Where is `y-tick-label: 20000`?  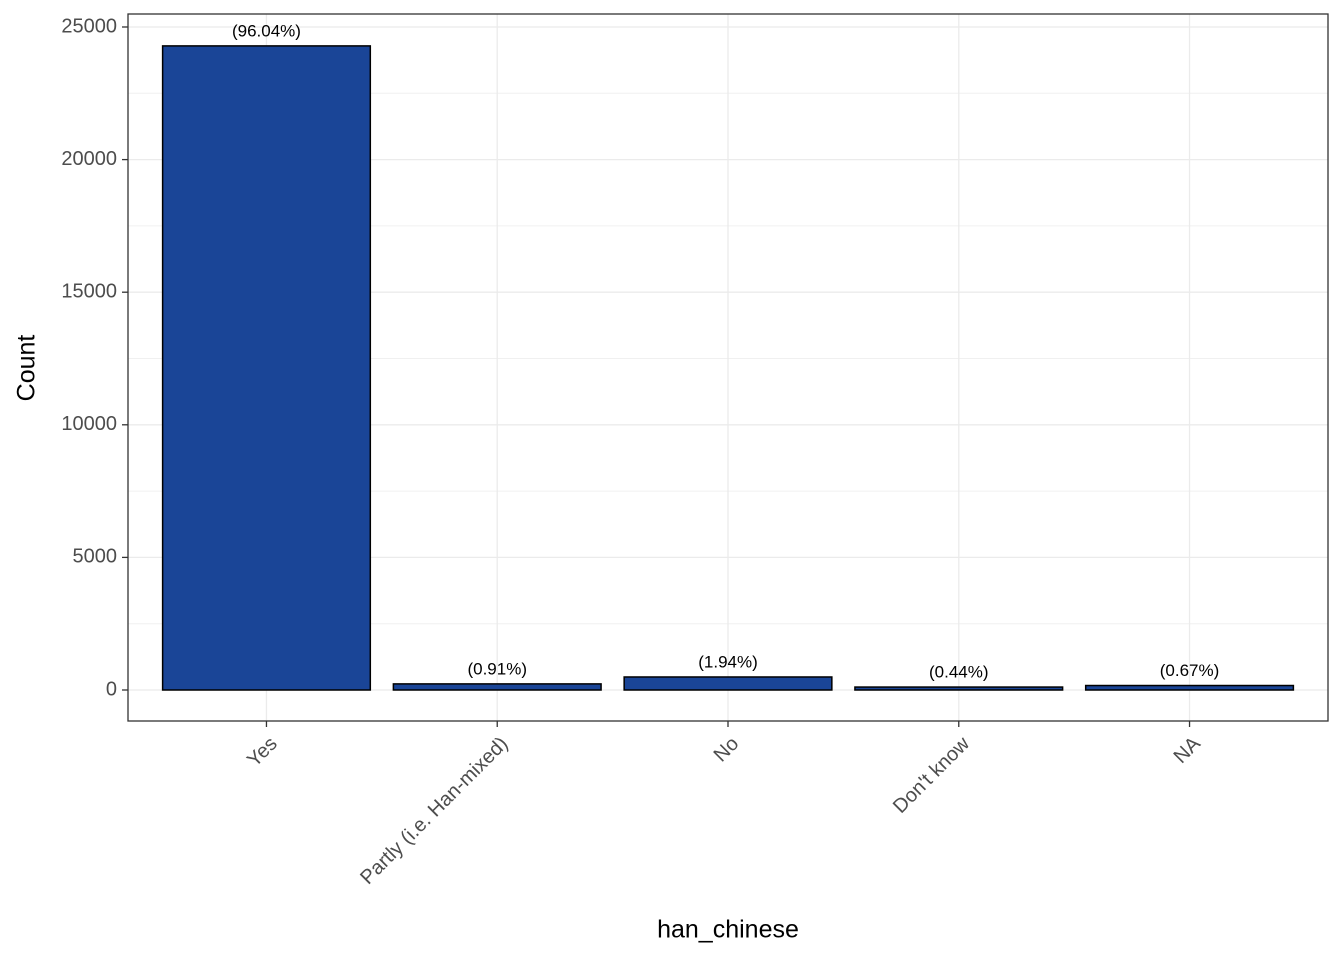
y-tick-label: 20000 is located at coordinates (89, 159).